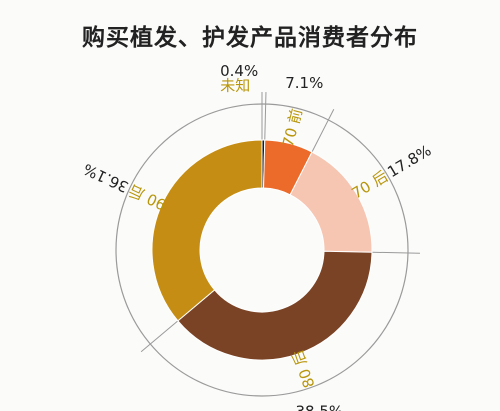 Image resolution: width=500 pixels, height=411 pixels. I want to click on value-label-0: 0.4%, so click(239, 71).